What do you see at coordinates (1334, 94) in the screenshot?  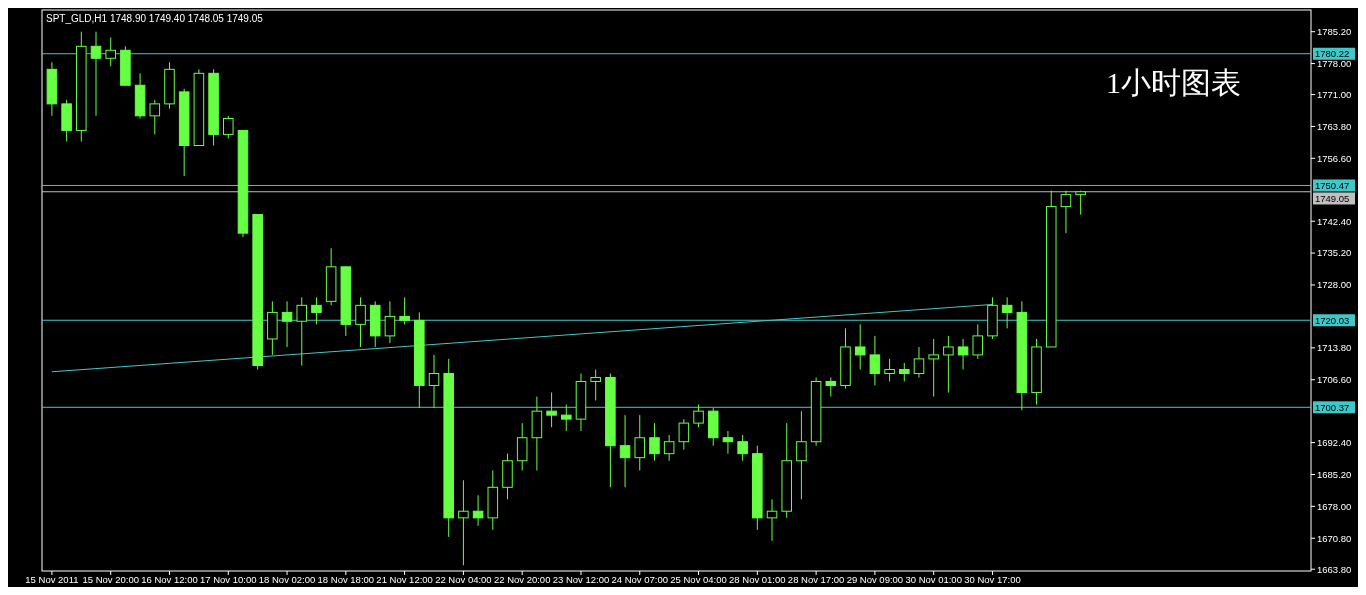 I see `y-tick-label: 1771.00` at bounding box center [1334, 94].